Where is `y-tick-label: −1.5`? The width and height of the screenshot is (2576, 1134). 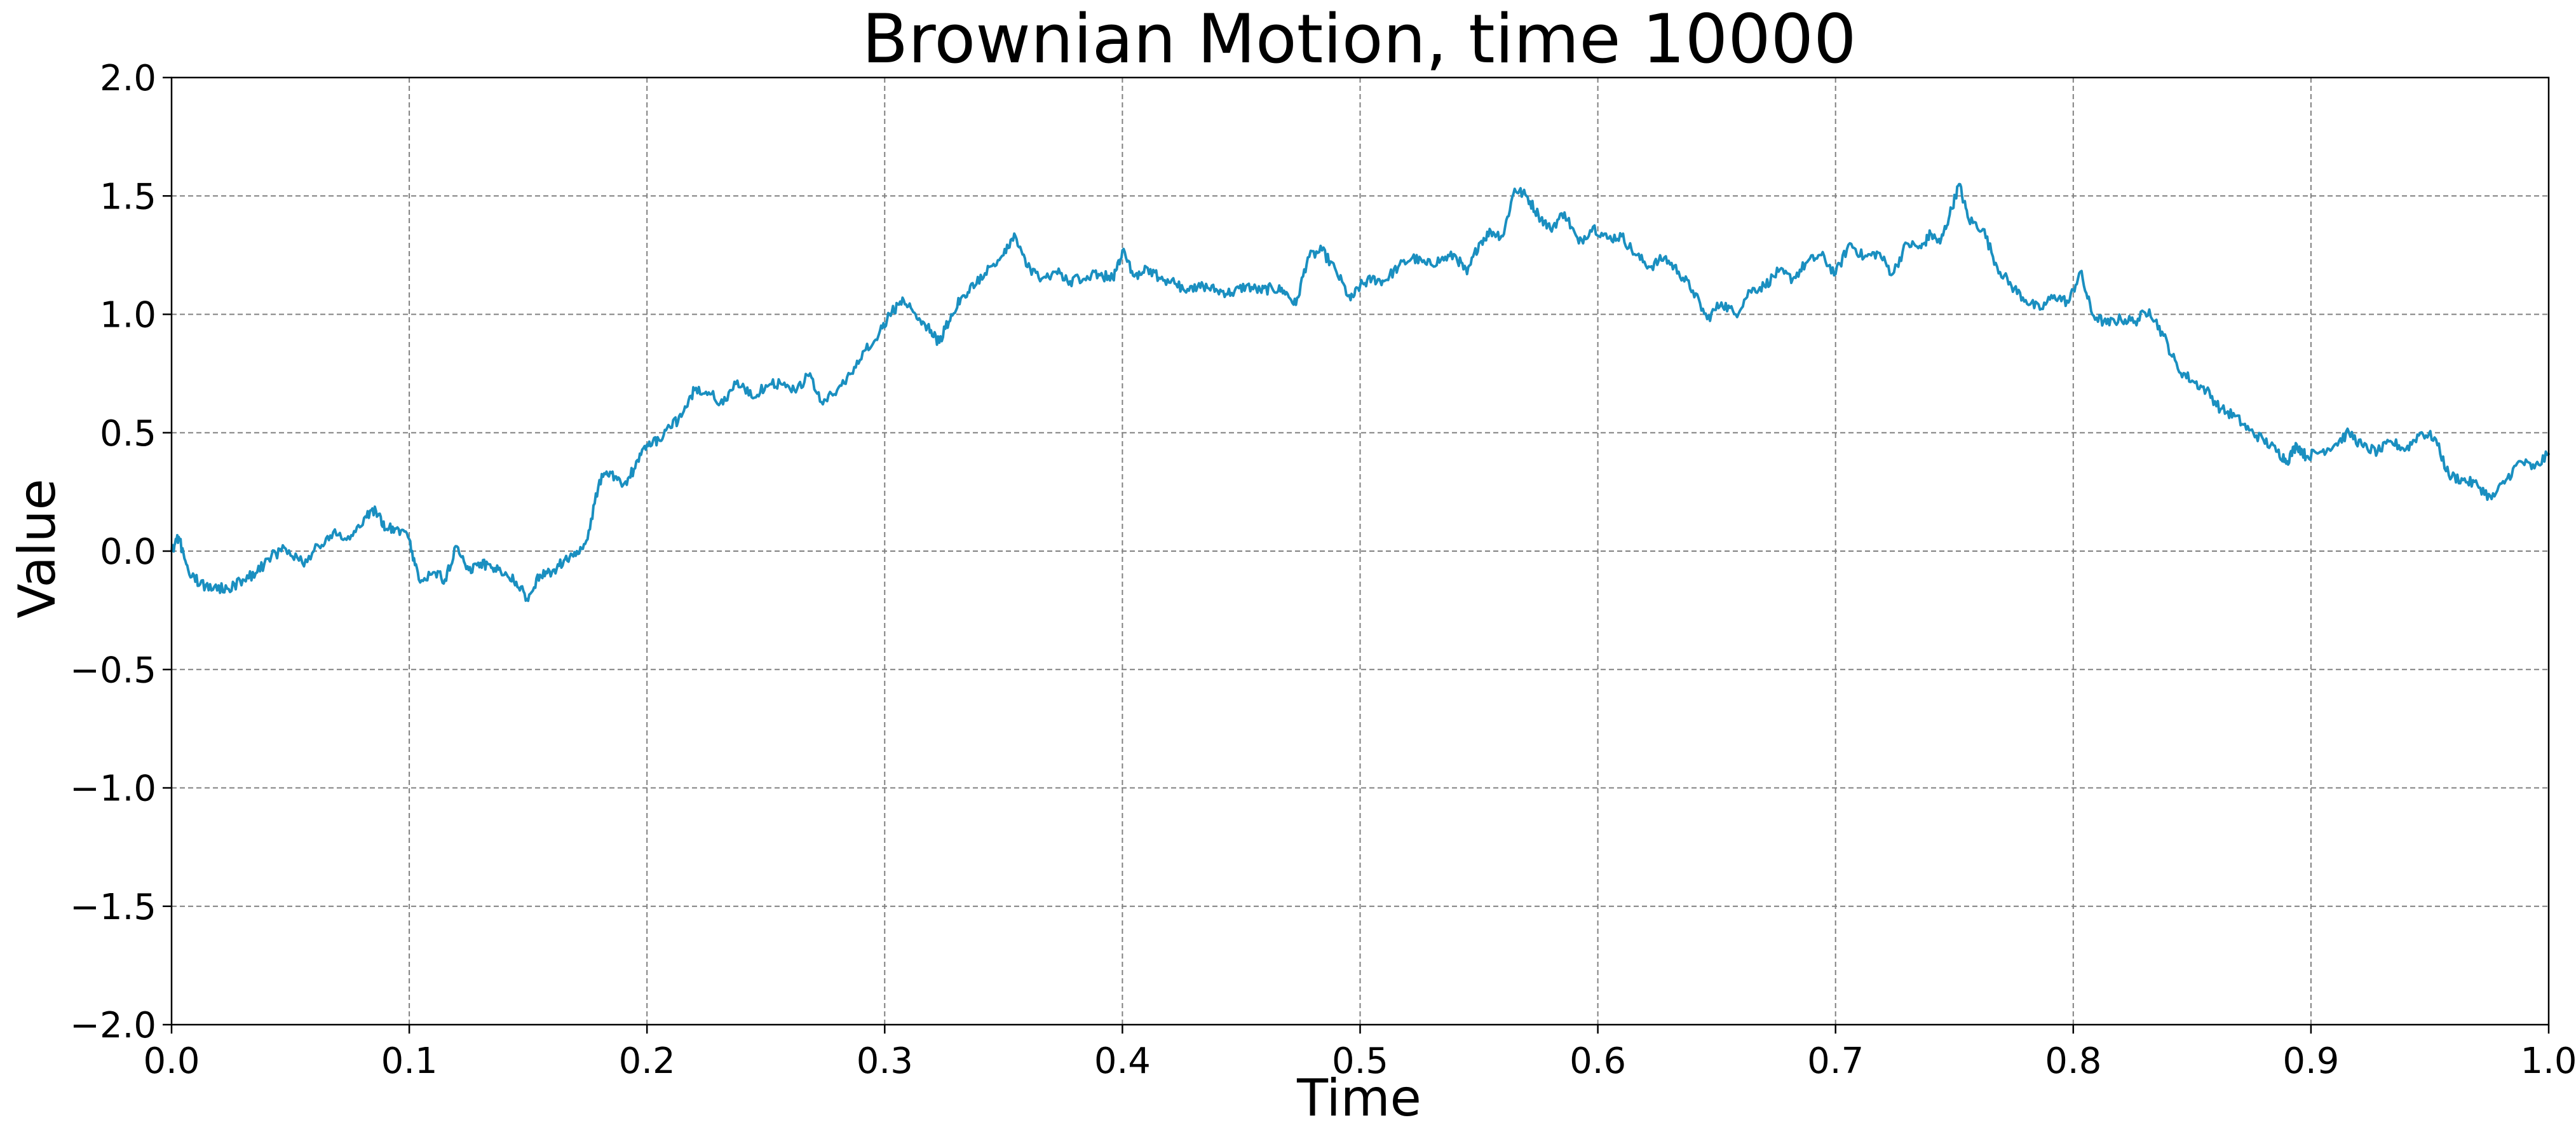 y-tick-label: −1.5 is located at coordinates (113, 907).